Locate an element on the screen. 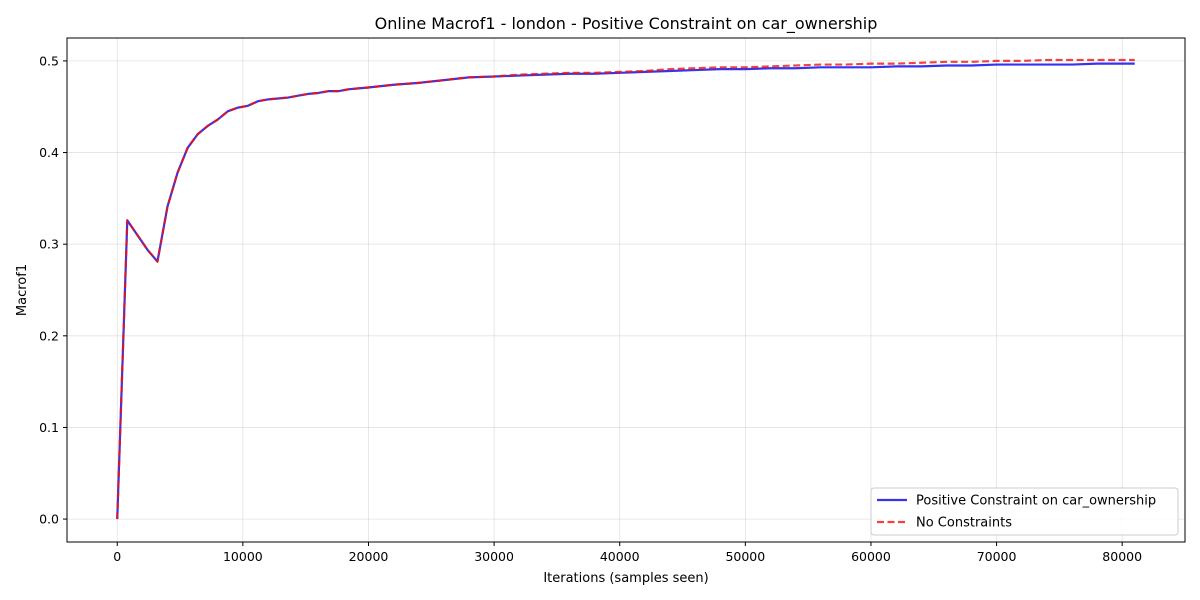 Image resolution: width=1200 pixels, height=600 pixels. y-tick-label: 0.5 is located at coordinates (49, 60).